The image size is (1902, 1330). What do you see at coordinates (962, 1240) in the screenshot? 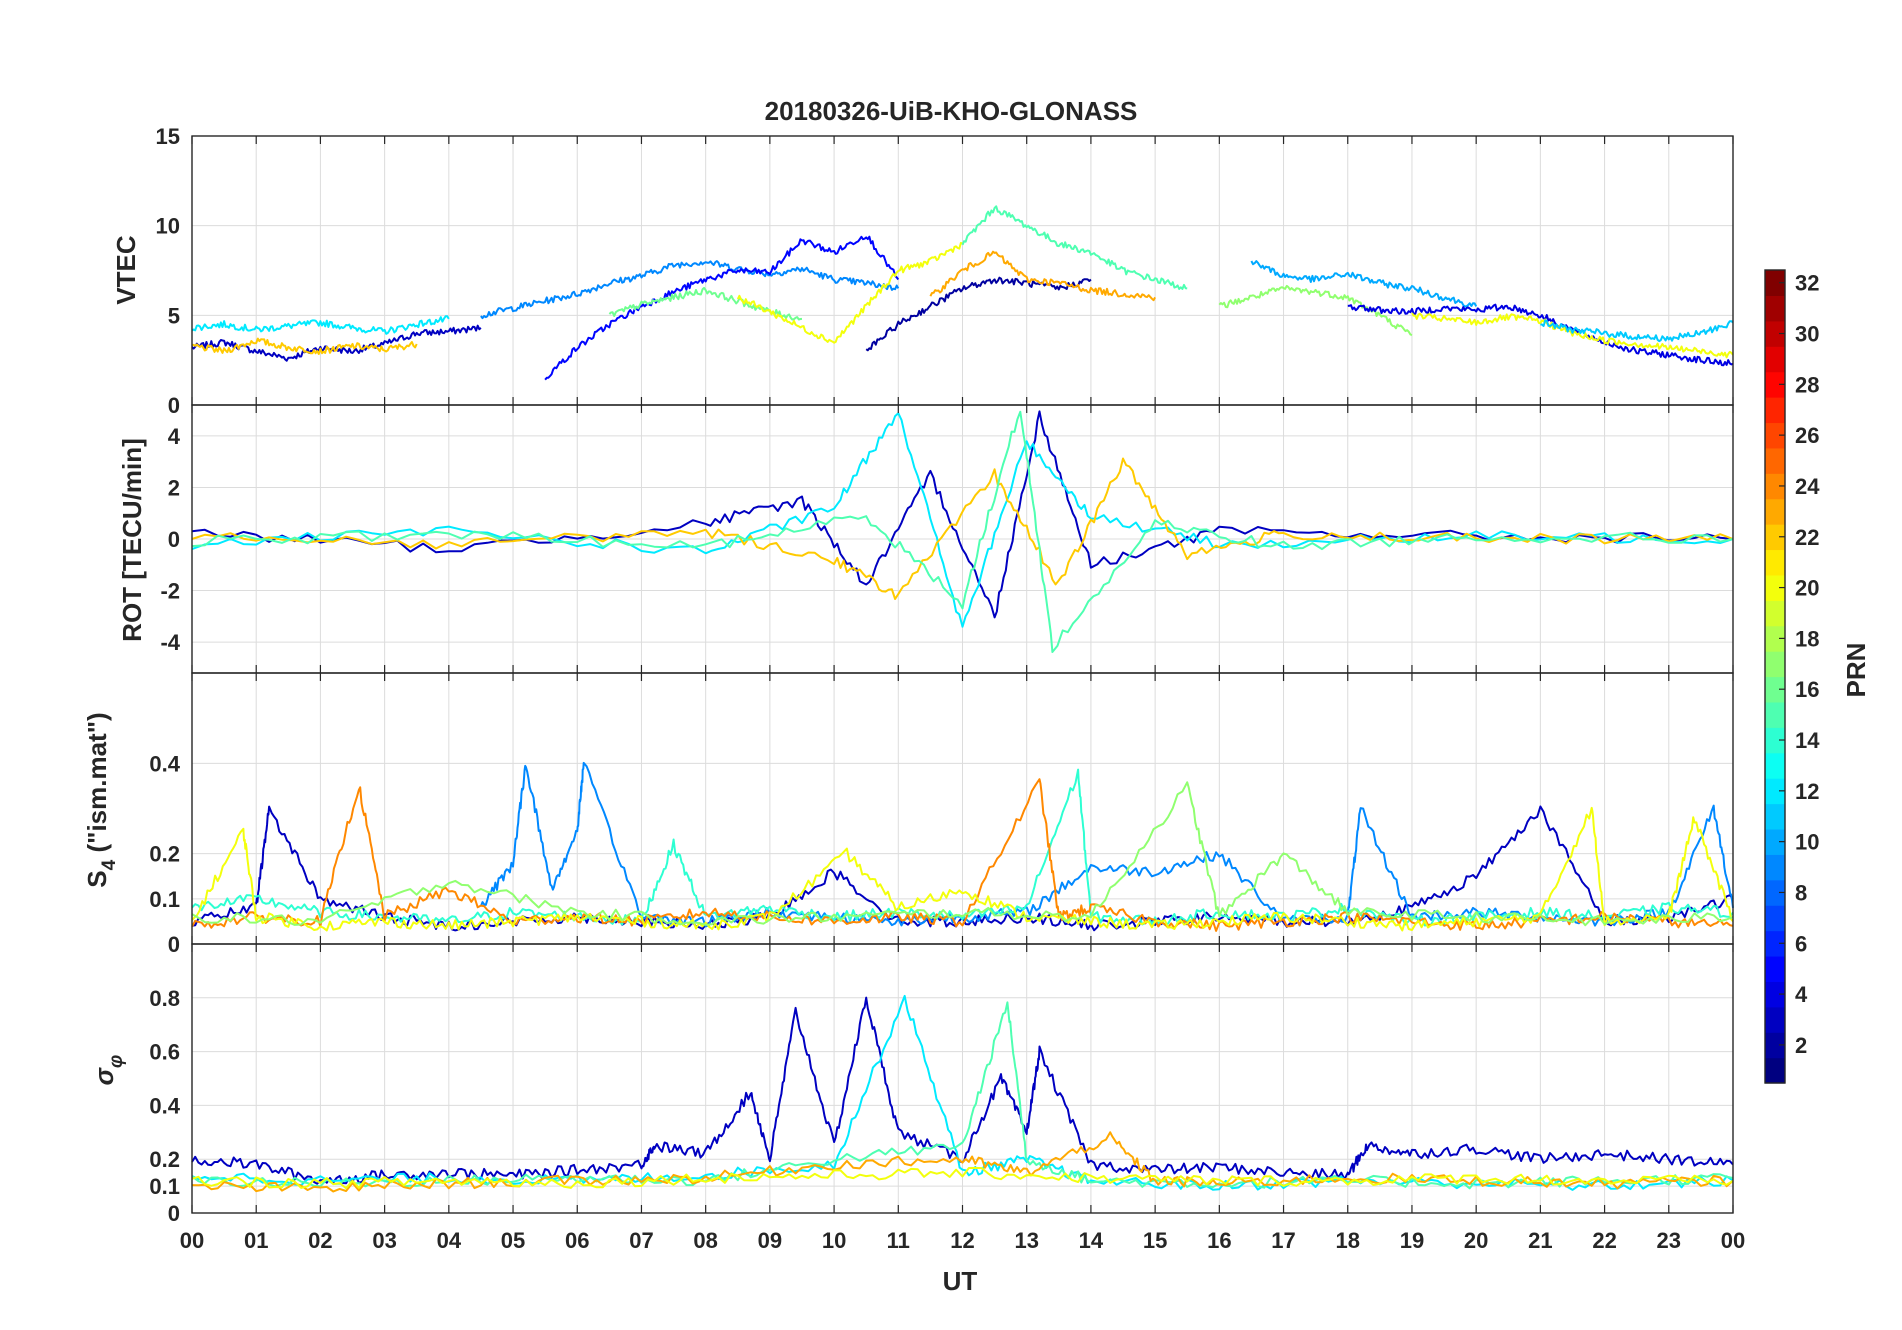
I see `x-tick-label: 12` at bounding box center [962, 1240].